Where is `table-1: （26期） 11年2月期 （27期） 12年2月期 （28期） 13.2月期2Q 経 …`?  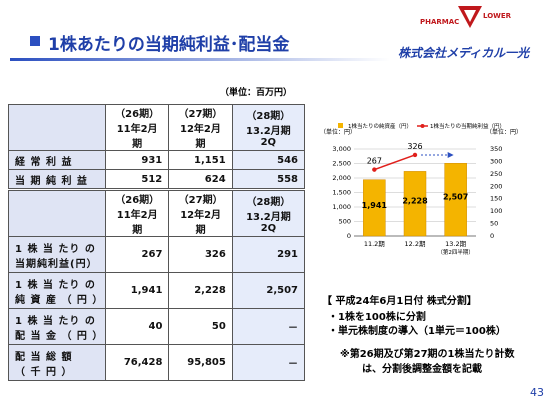
table-1: （26期） 11年2月期 （27期） 12年2月期 （28期） 13.2月期2Q 経 … is located at coordinates (157, 146).